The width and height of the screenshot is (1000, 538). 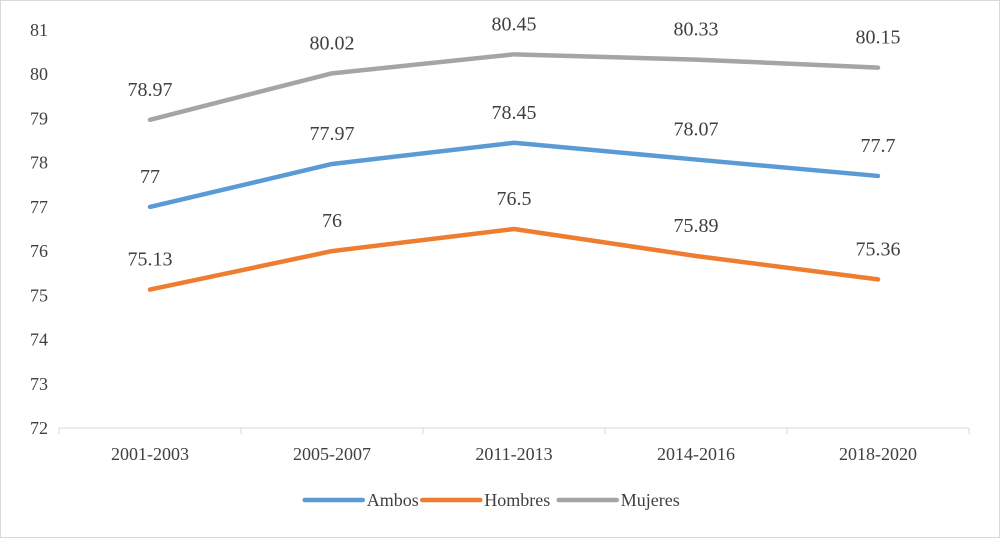 I want to click on x-tick-label: 2014-2016, so click(x=696, y=454).